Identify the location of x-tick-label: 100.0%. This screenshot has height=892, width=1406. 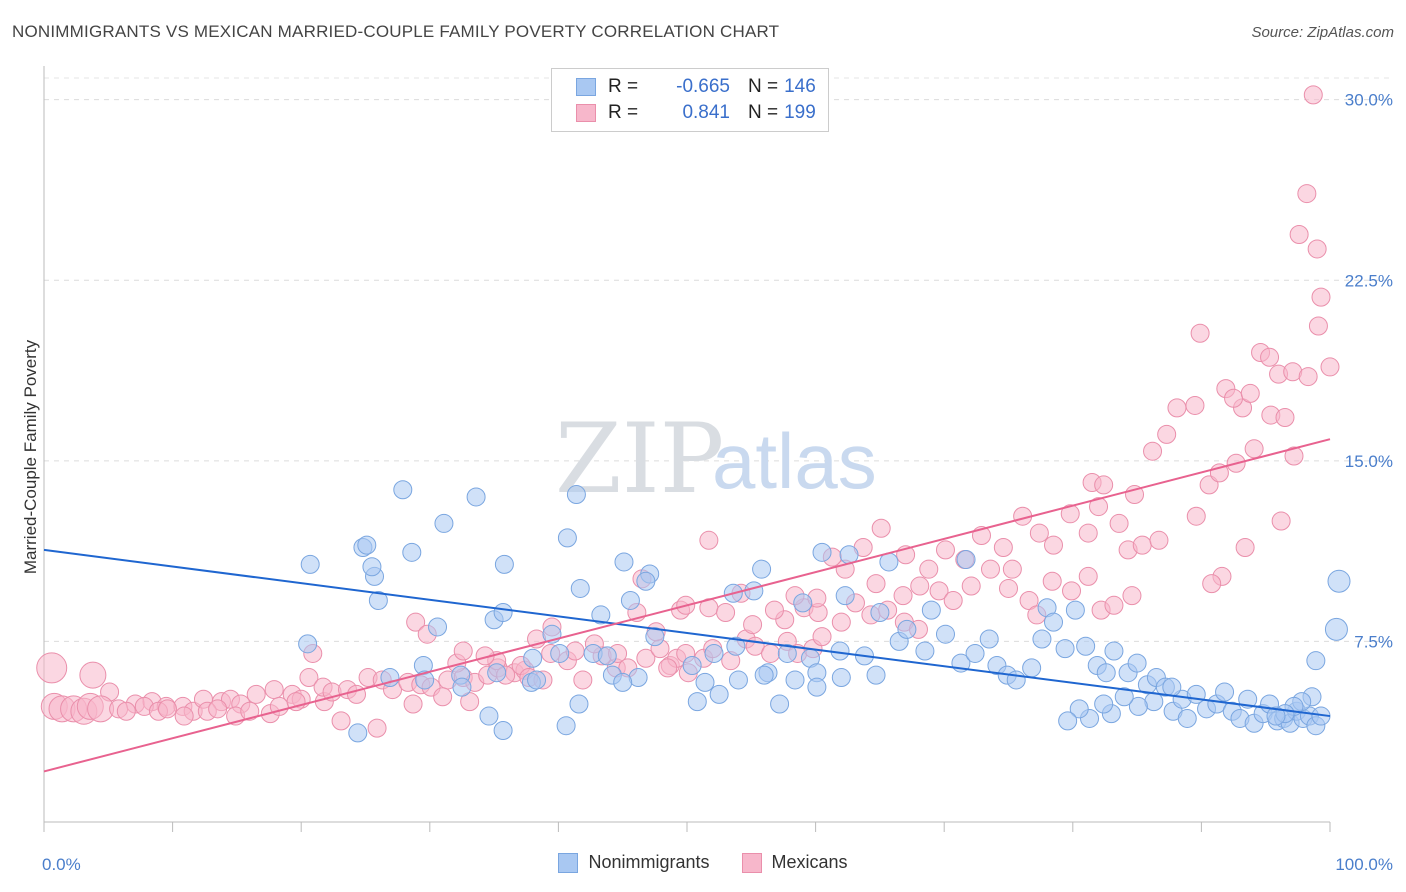
(1364, 864).